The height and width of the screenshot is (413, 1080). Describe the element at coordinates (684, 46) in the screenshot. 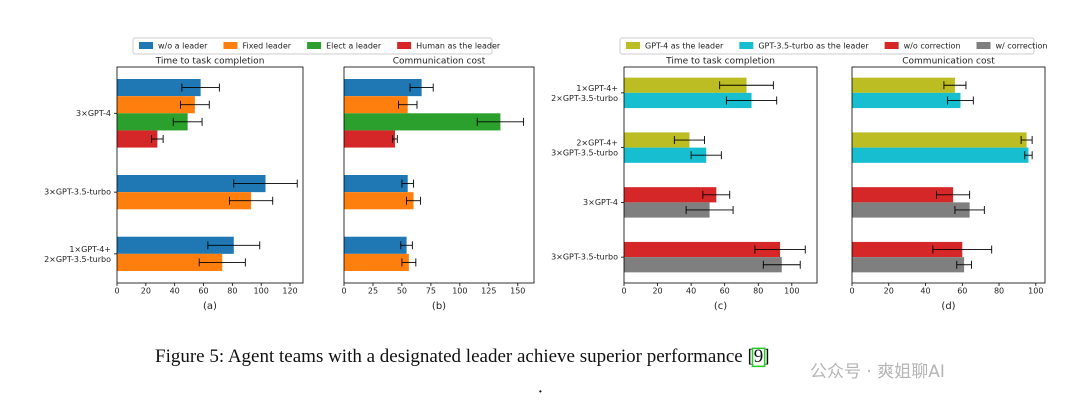

I see `legend-label: GPT-4 as the leader` at that location.